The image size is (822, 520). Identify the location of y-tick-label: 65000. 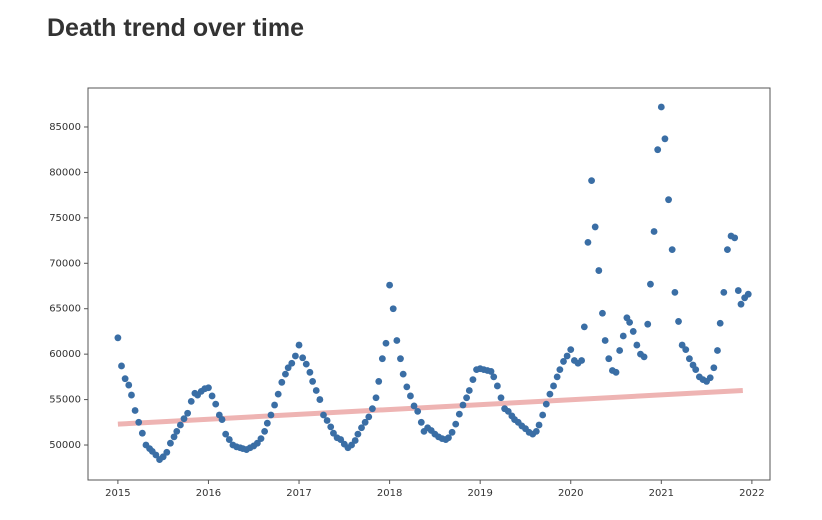
(65, 309).